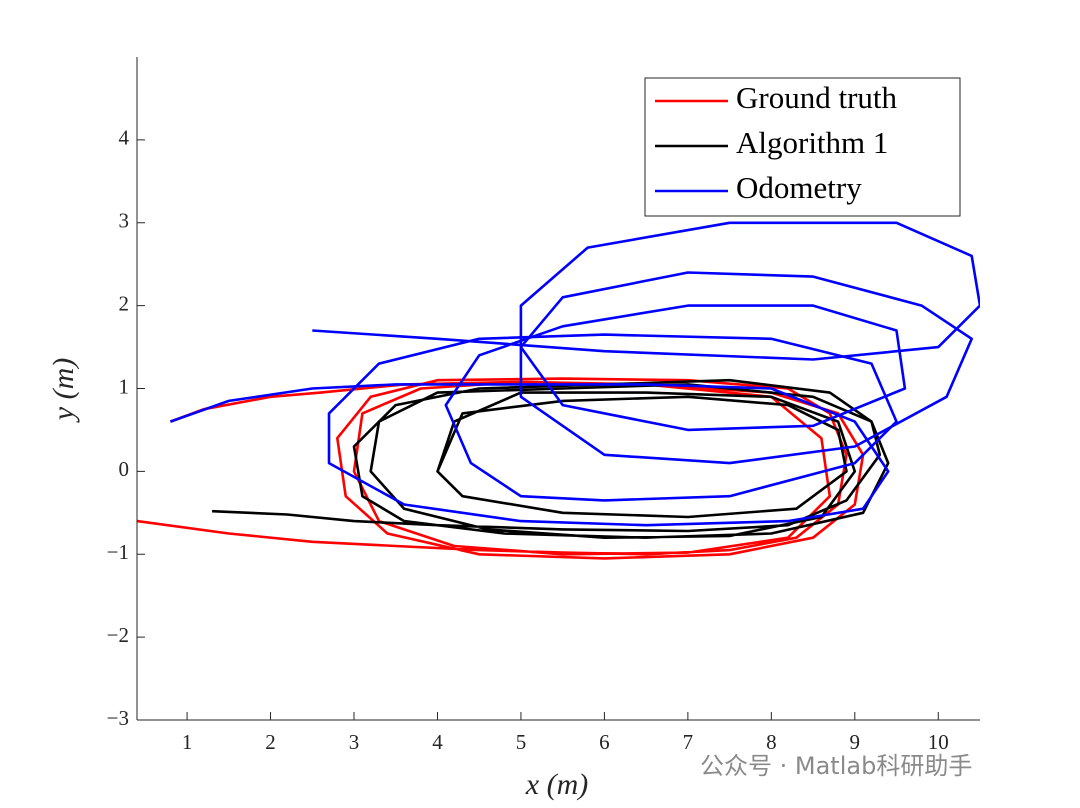  I want to click on x-axis-label: x (m), so click(556, 784).